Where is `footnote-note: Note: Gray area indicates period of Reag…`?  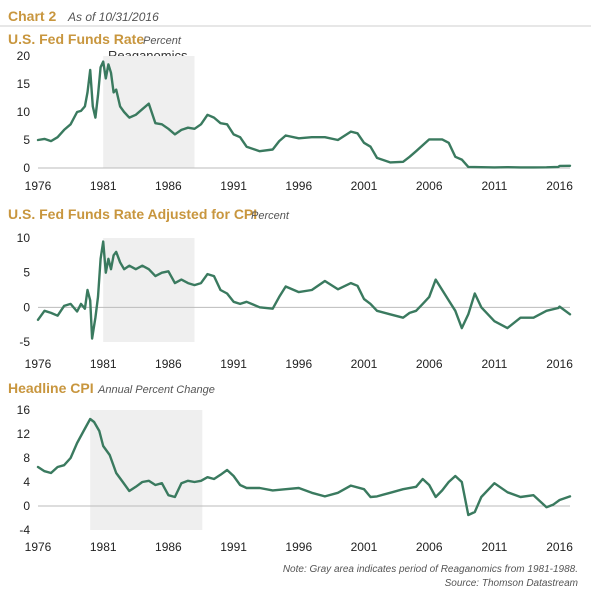 footnote-note: Note: Gray area indicates period of Reag… is located at coordinates (430, 569).